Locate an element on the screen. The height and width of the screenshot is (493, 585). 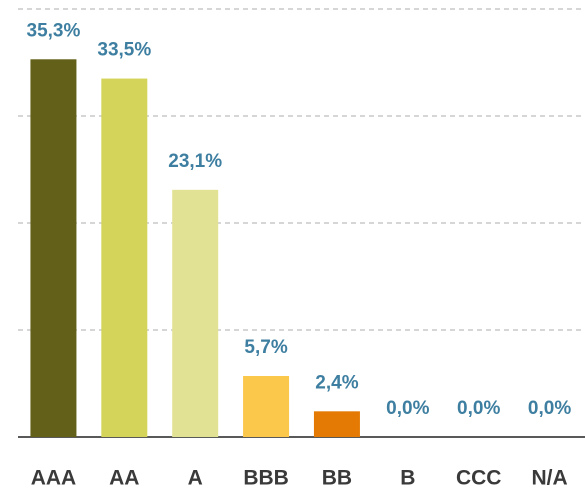
x-tick-label: BBB is located at coordinates (266, 478).